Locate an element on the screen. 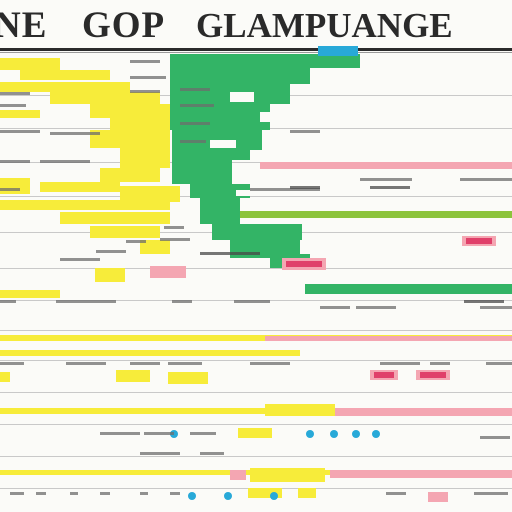 The image size is (512, 512). yellow-bar is located at coordinates (256, 338).